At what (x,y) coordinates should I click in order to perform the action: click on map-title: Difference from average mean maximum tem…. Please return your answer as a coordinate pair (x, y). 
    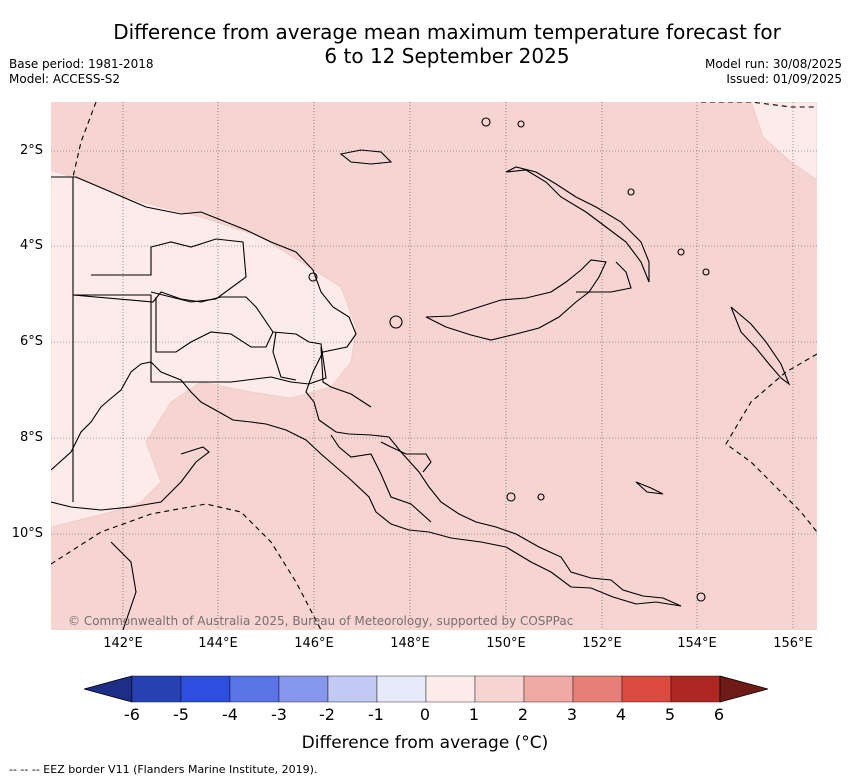
    Looking at the image, I should click on (425, 44).